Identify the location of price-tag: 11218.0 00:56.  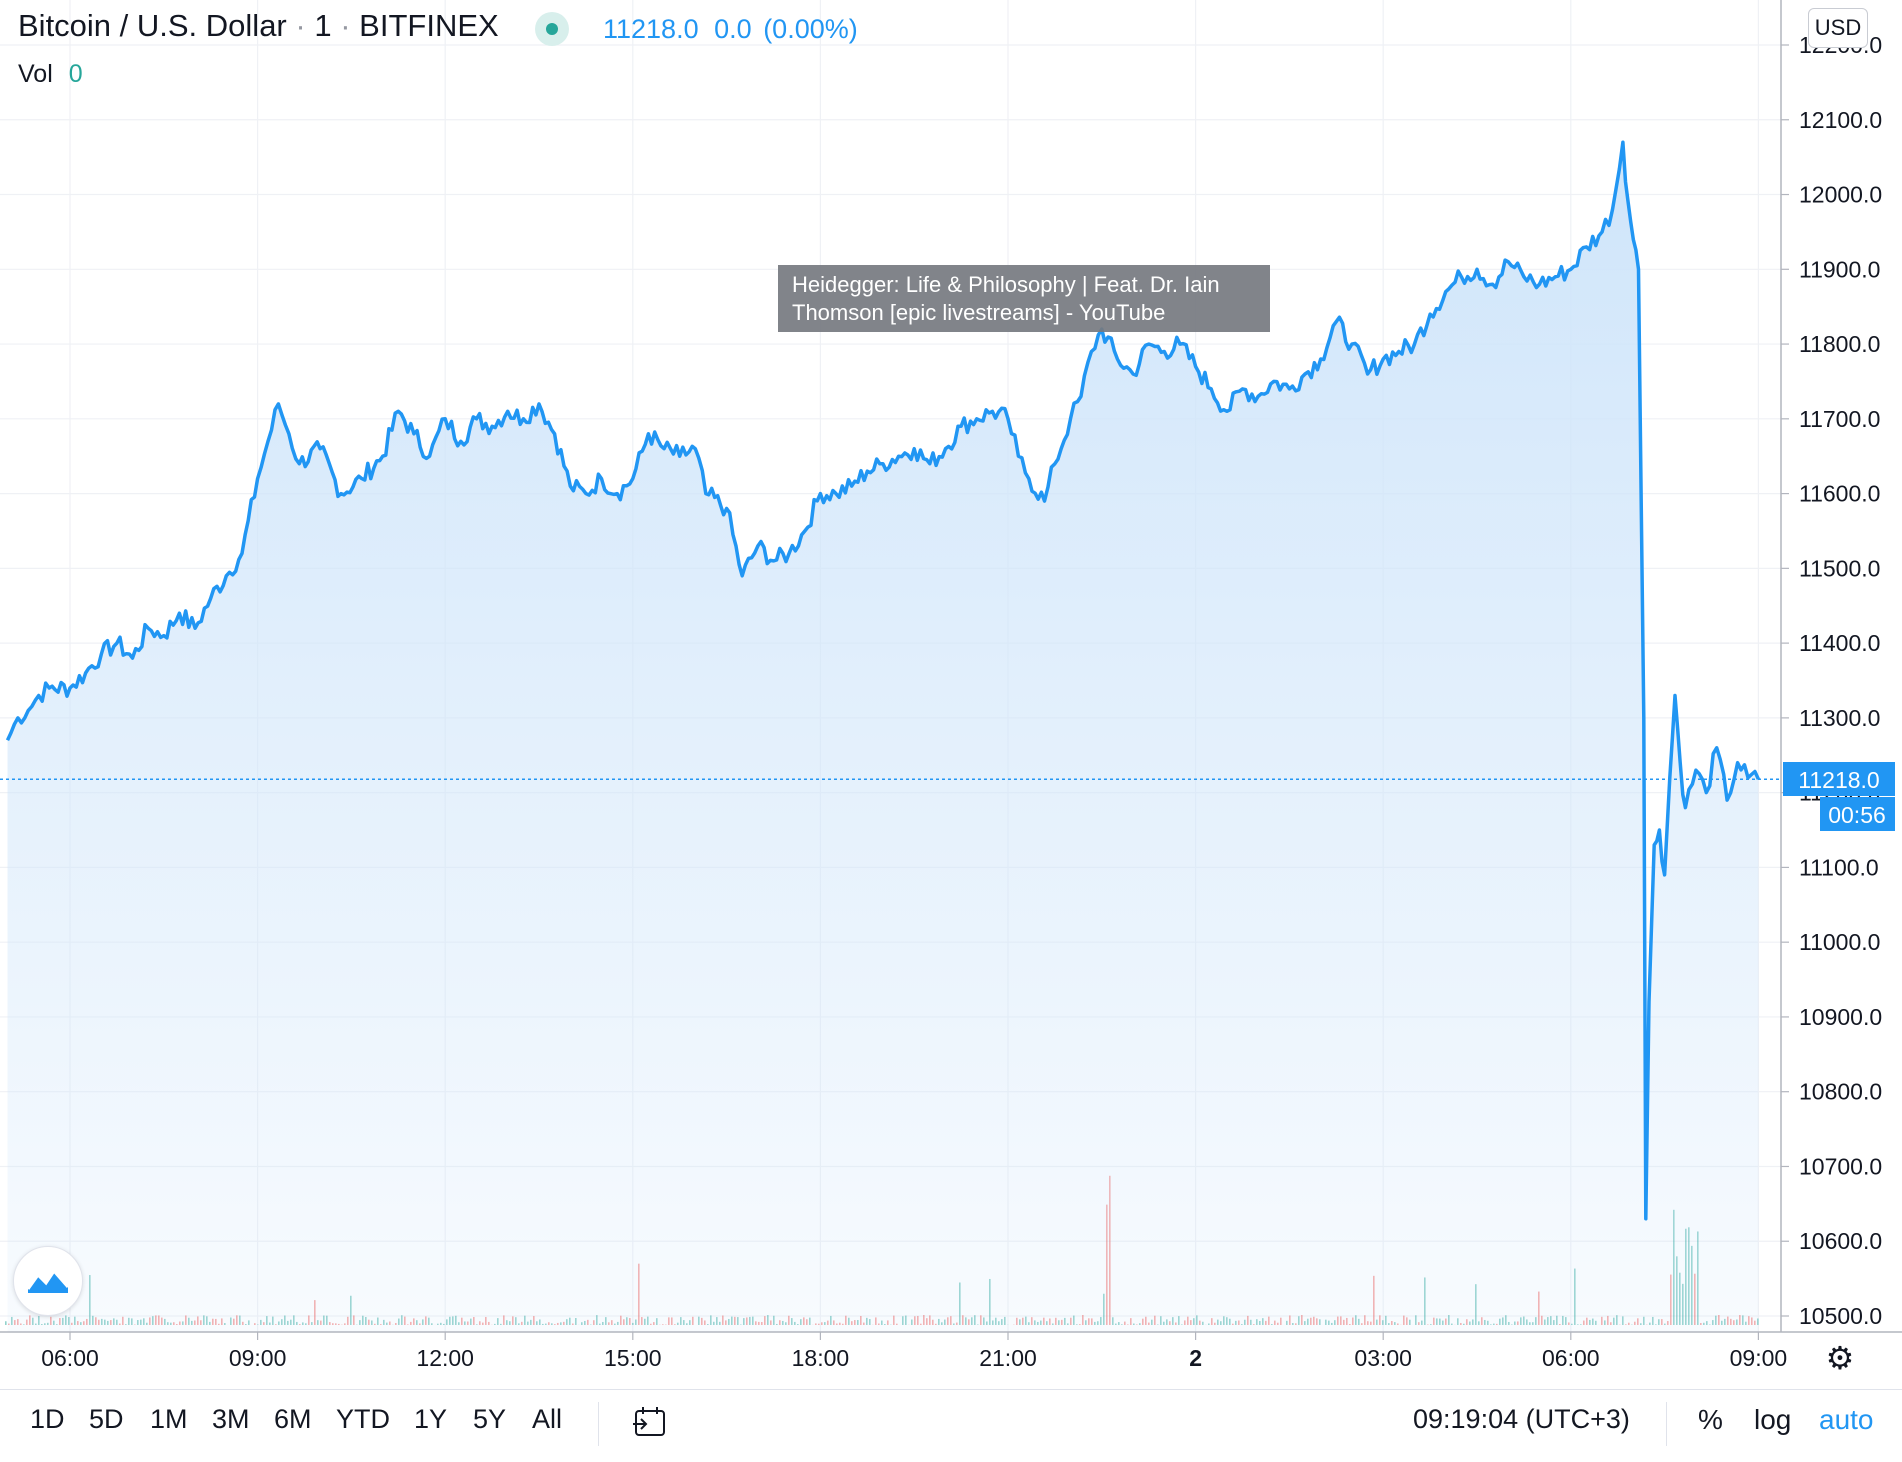
(1839, 796).